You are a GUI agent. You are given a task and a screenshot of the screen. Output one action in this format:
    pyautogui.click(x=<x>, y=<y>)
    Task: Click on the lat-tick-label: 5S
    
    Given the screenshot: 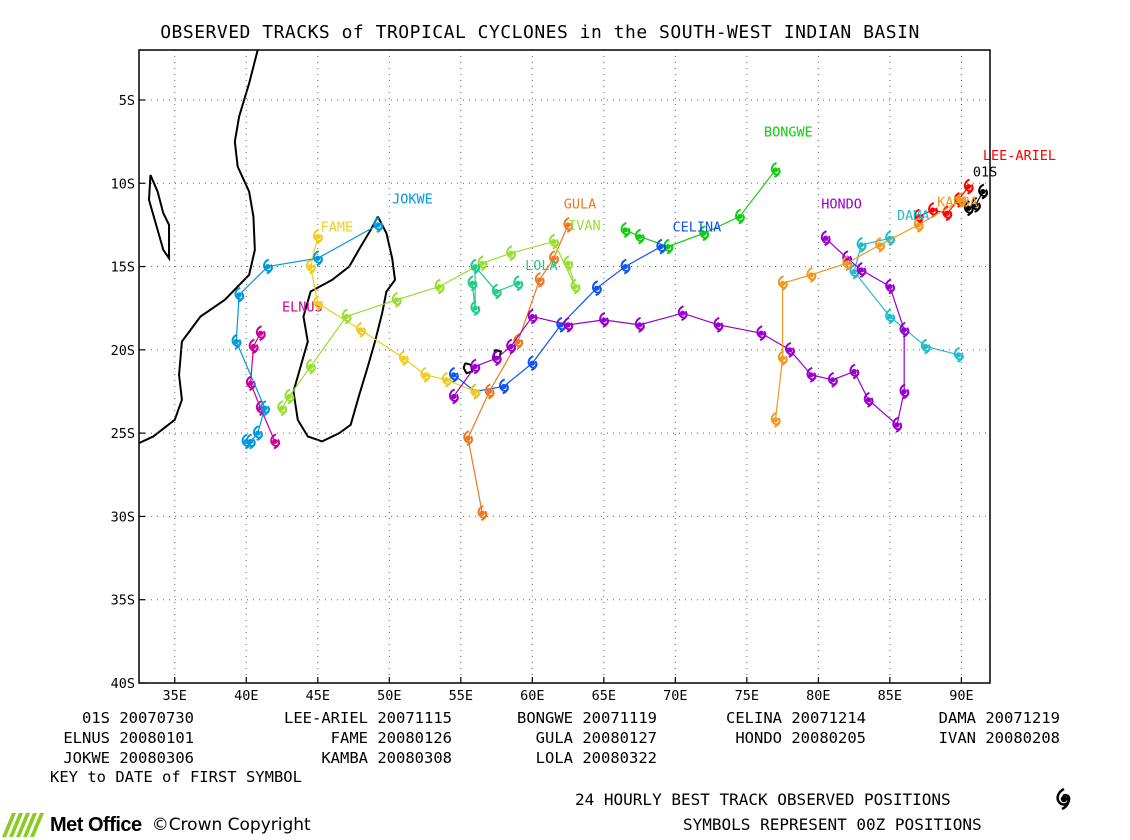 What is the action you would take?
    pyautogui.click(x=127, y=101)
    